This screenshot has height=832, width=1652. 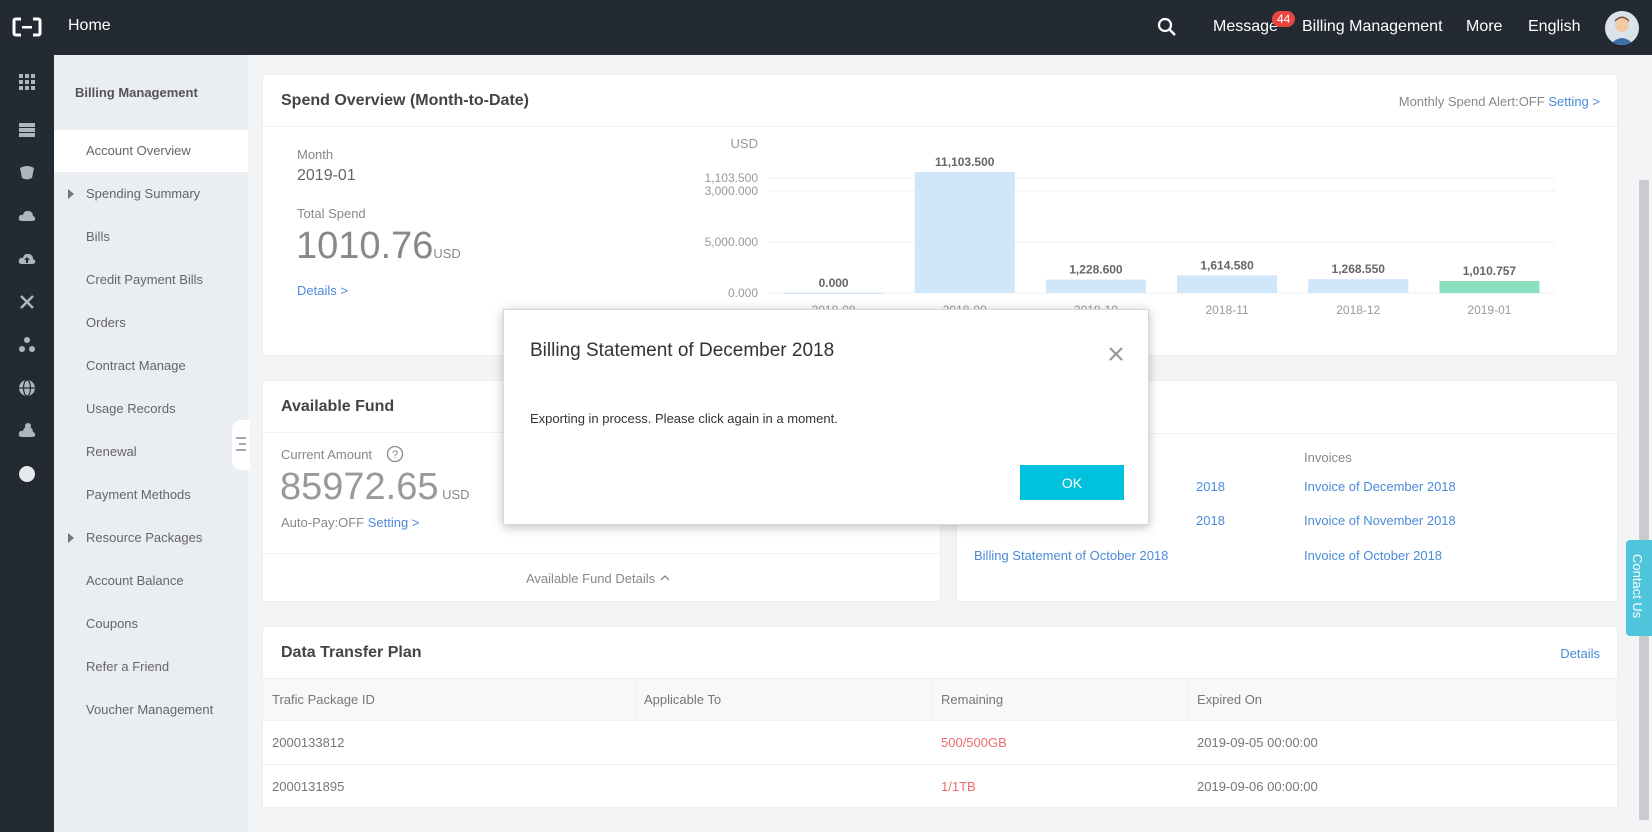 What do you see at coordinates (241, 445) in the screenshot?
I see `sidebar-collapse-handle` at bounding box center [241, 445].